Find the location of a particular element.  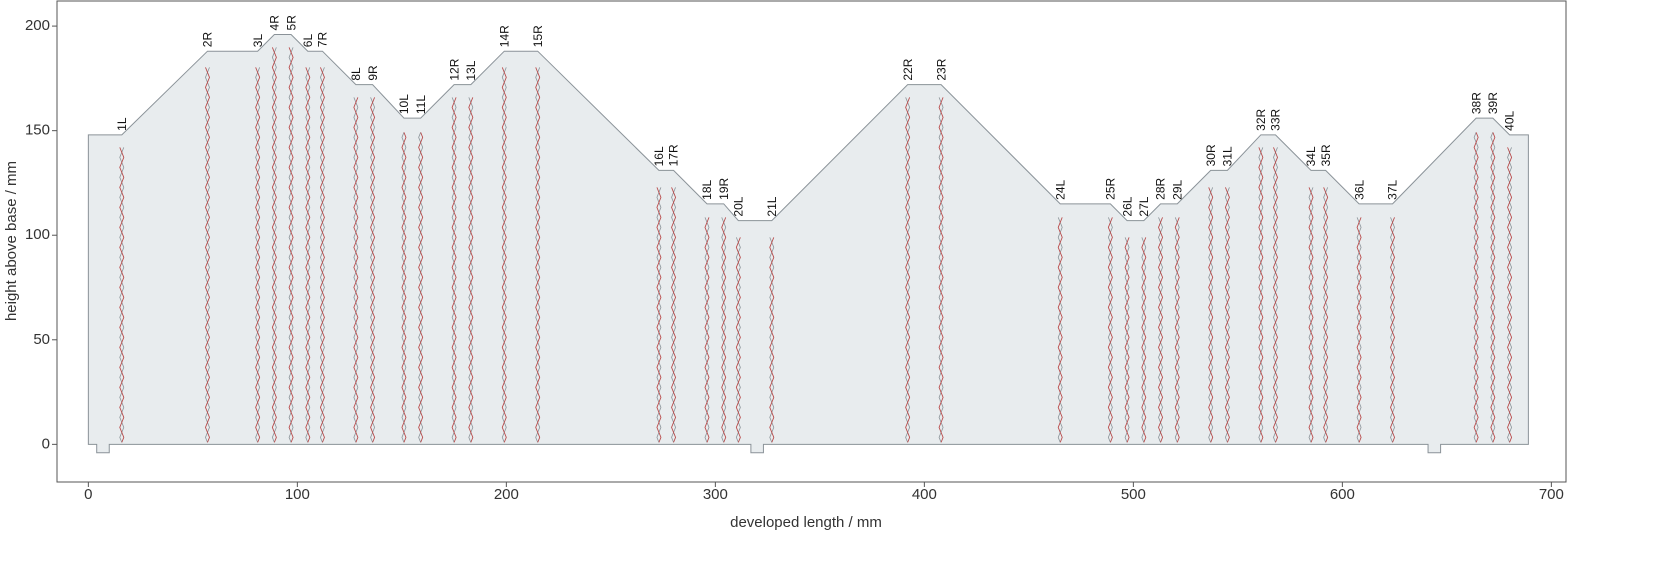

x-tick-label: 700 is located at coordinates (1551, 494).